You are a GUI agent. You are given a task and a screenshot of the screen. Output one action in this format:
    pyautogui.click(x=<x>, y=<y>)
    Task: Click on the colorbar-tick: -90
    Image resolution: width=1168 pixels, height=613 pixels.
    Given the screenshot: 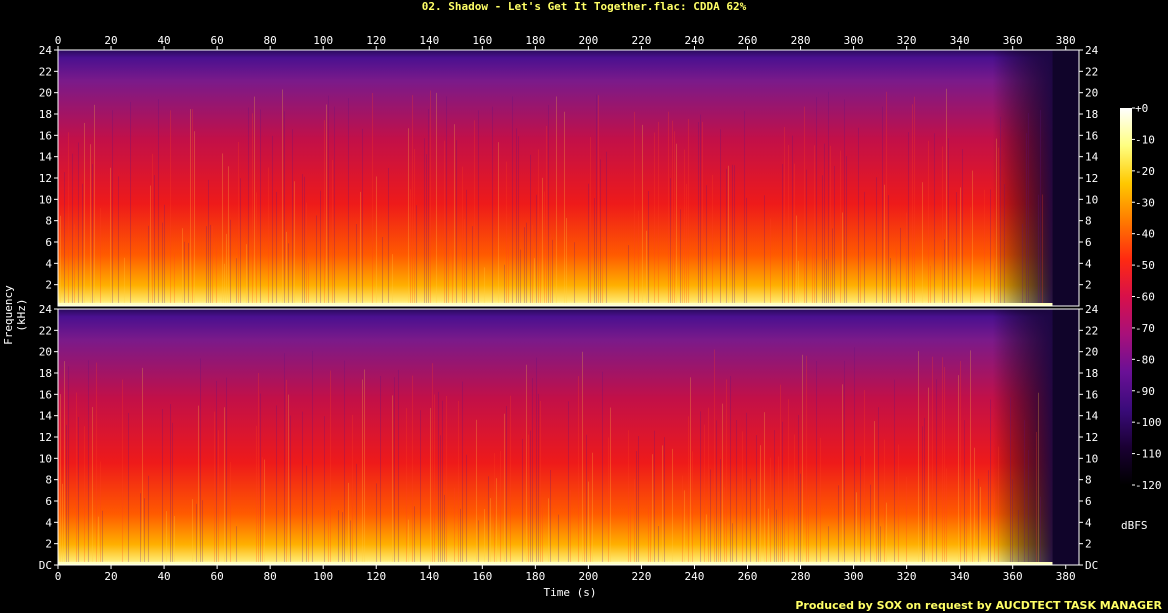 What is the action you would take?
    pyautogui.click(x=1143, y=391)
    